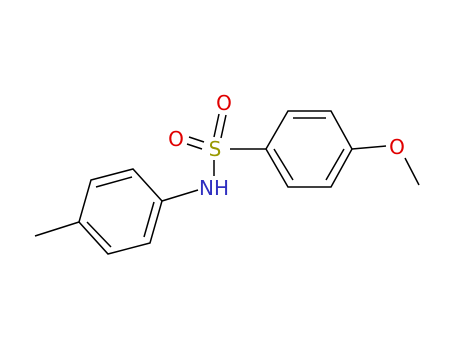 The image size is (455, 350). I want to click on atom-label: NH, so click(214, 188).